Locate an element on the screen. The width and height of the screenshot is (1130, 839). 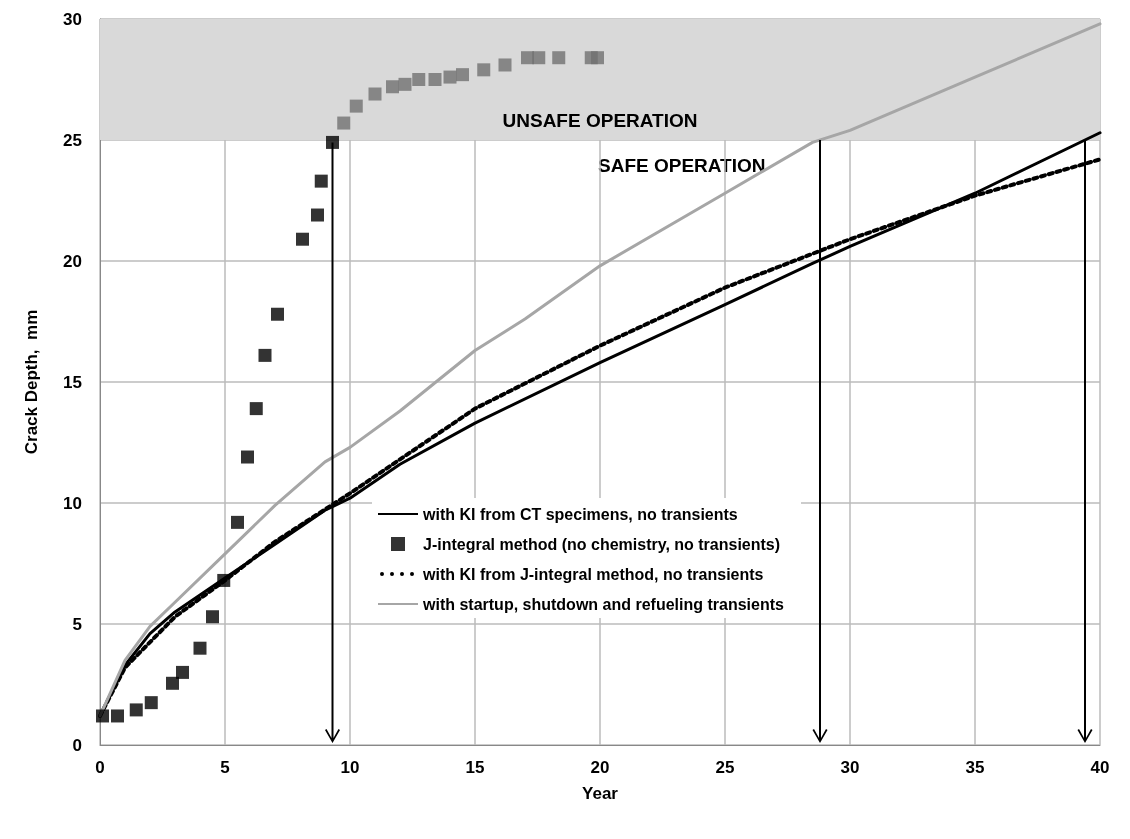
x-tick-label: 10 is located at coordinates (350, 767).